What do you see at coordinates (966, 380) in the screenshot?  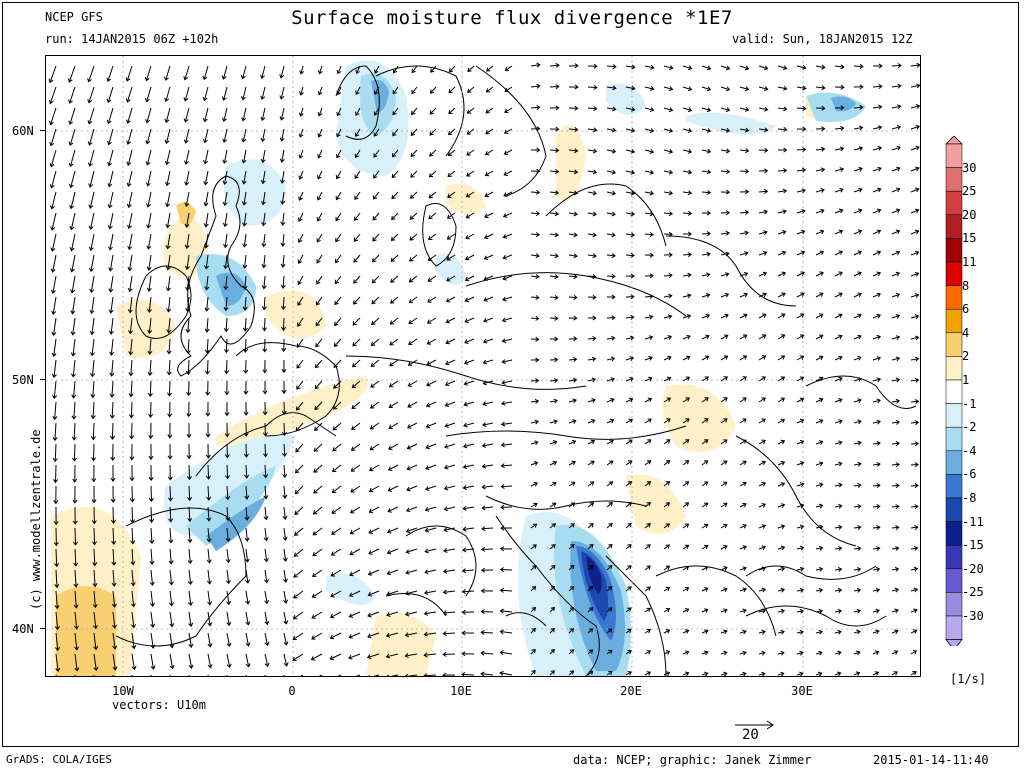 I see `colorbar-level-label: 1` at bounding box center [966, 380].